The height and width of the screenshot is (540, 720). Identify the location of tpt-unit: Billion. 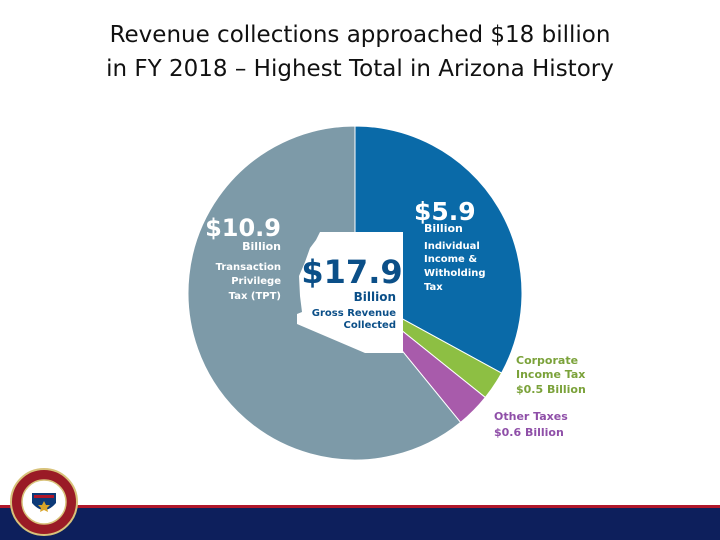
(261, 246).